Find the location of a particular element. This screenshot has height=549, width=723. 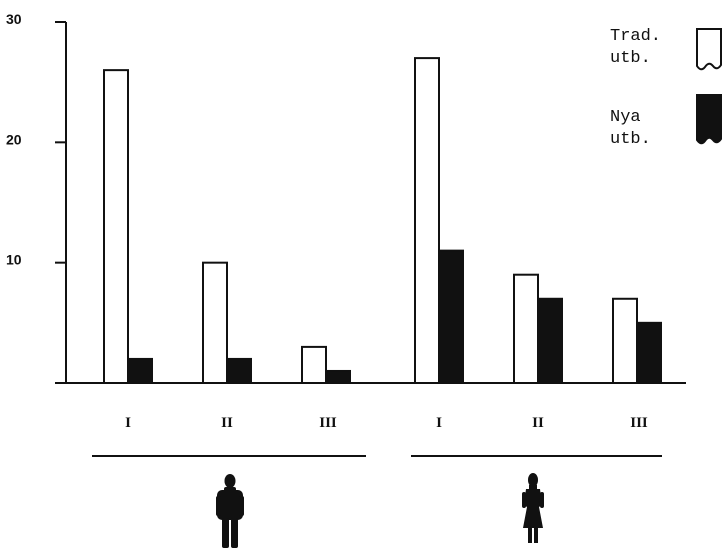

y-tick-label: 20 is located at coordinates (14, 139).